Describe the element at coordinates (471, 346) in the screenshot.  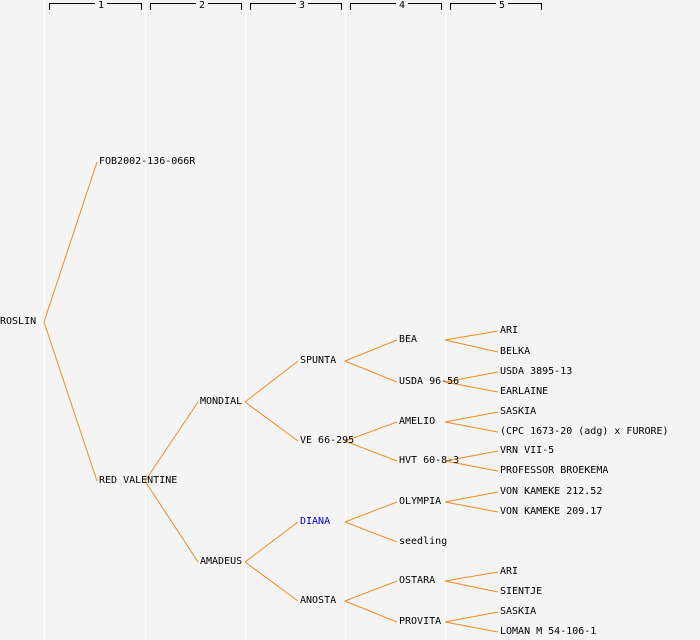
I see `pedigree-edge-bea-belka` at that location.